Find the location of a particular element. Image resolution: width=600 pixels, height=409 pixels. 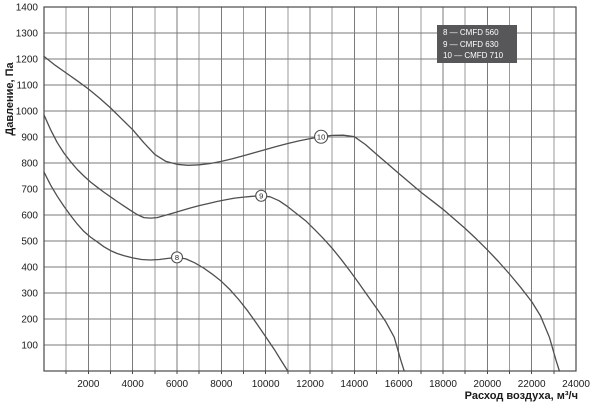

marker-number-9: 9 is located at coordinates (261, 196).